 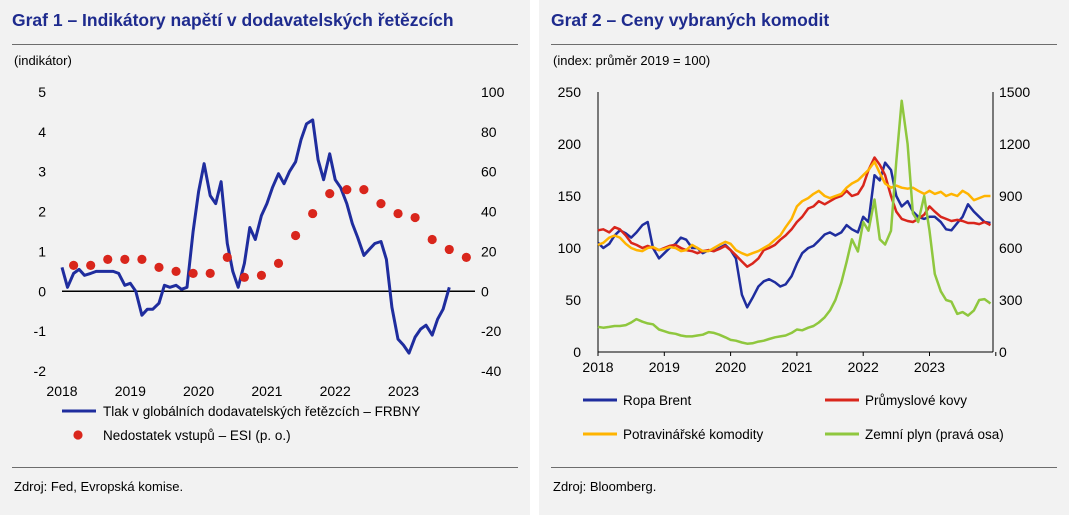 What do you see at coordinates (491, 331) in the screenshot?
I see `chart-1-y-right-tick: -20` at bounding box center [491, 331].